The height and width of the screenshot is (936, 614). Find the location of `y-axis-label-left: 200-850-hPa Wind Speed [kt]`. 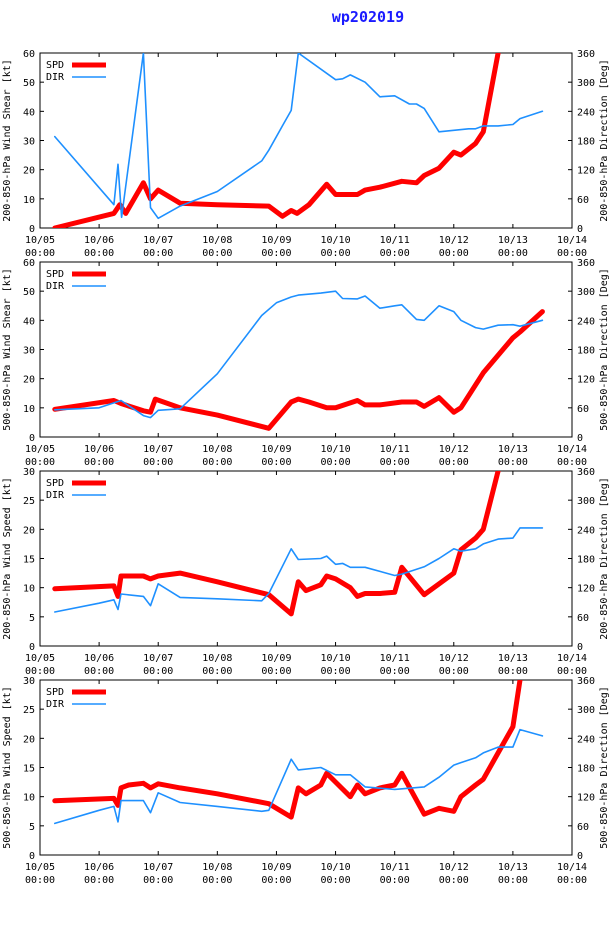

y-axis-label-left: 200-850-hPa Wind Speed [kt] is located at coordinates (7, 558).